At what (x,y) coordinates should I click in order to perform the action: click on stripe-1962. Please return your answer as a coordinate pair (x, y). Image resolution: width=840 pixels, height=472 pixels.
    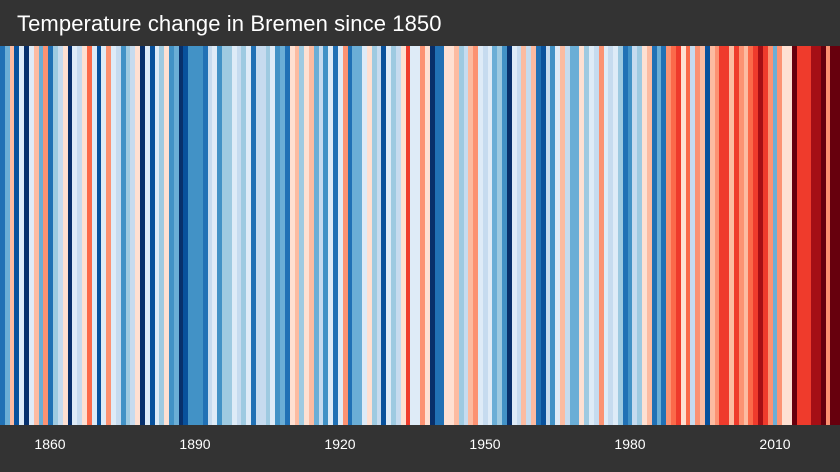
    Looking at the image, I should click on (543, 235).